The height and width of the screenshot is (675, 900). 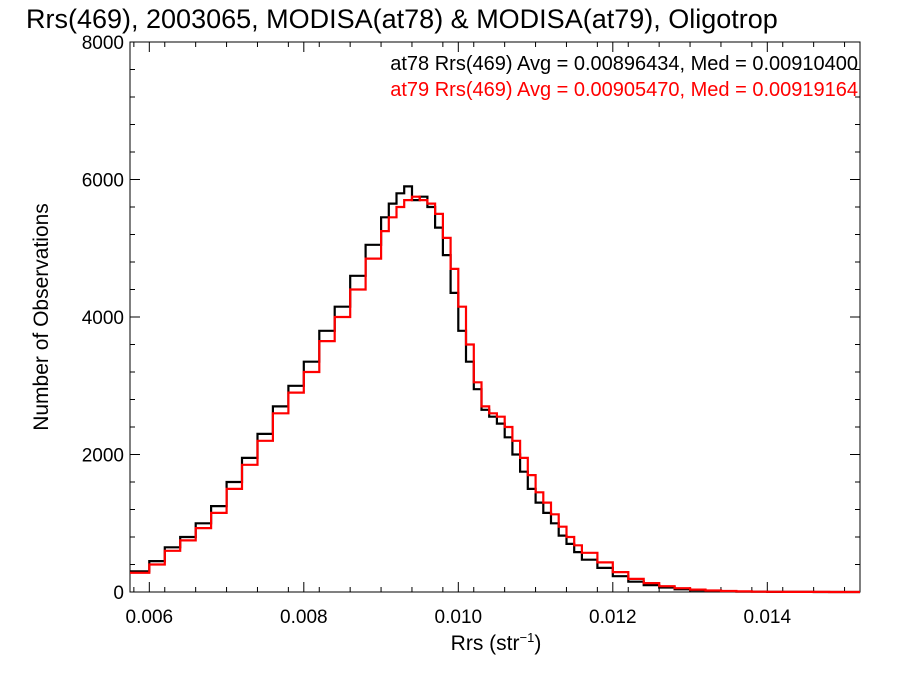 What do you see at coordinates (496, 642) in the screenshot?
I see `x-axis-label: Rrs (str−1)` at bounding box center [496, 642].